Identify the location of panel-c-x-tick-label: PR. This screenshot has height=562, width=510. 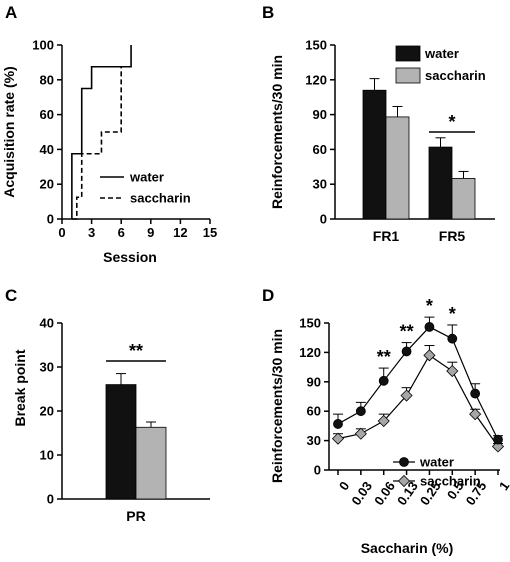
(135, 516).